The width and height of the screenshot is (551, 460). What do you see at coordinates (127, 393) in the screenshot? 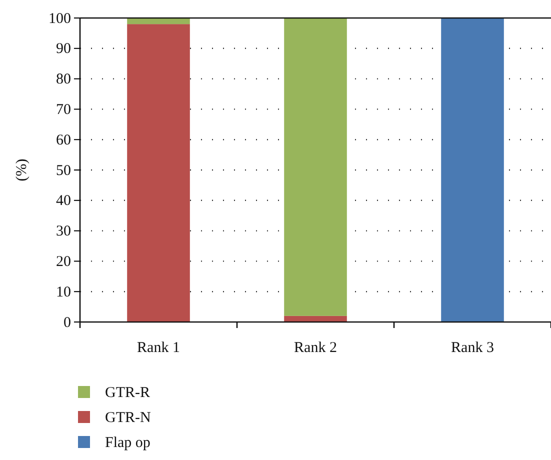
I see `legend-label: GTR-R` at bounding box center [127, 393].